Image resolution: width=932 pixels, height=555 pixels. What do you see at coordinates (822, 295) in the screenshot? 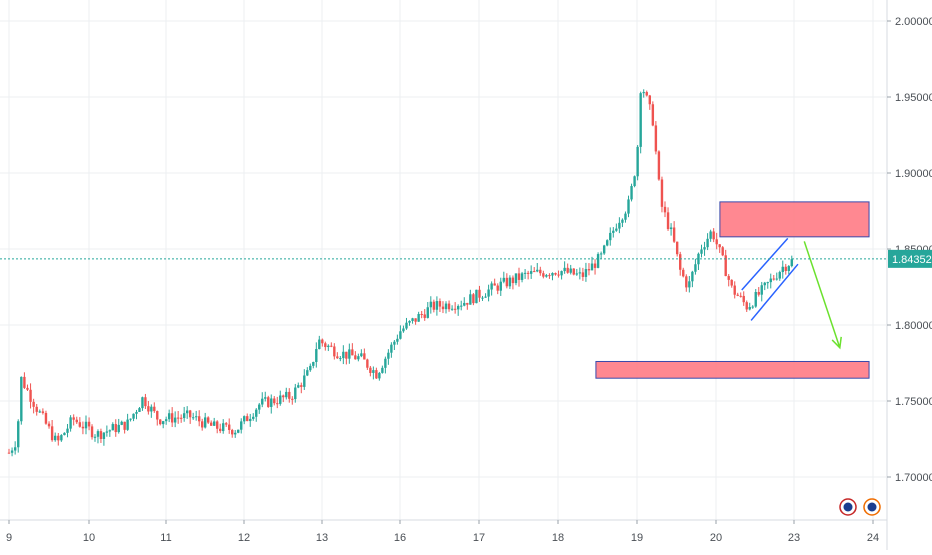
I see `forecast-arrow-line` at bounding box center [822, 295].